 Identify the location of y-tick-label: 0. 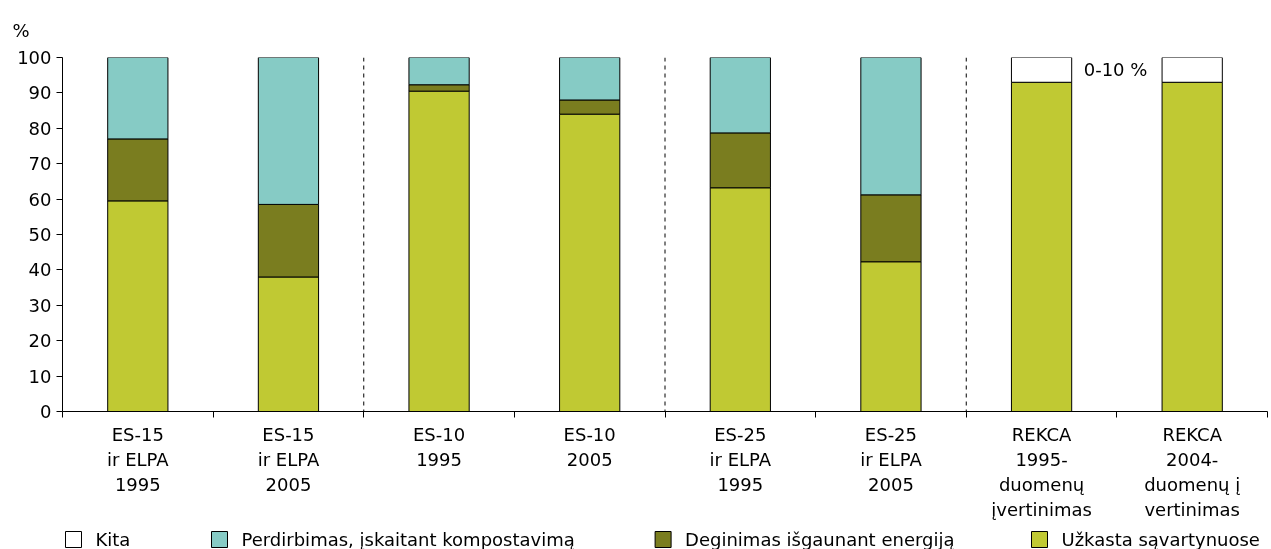
(46, 411).